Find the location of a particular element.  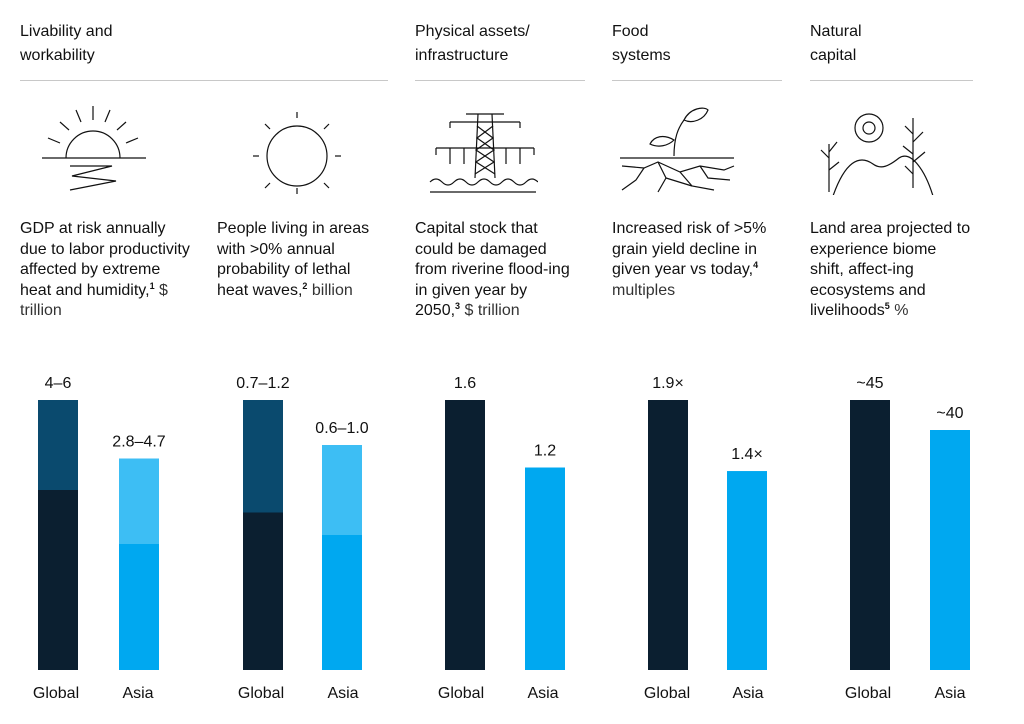

category-label-global-0: Global is located at coordinates (56, 693).